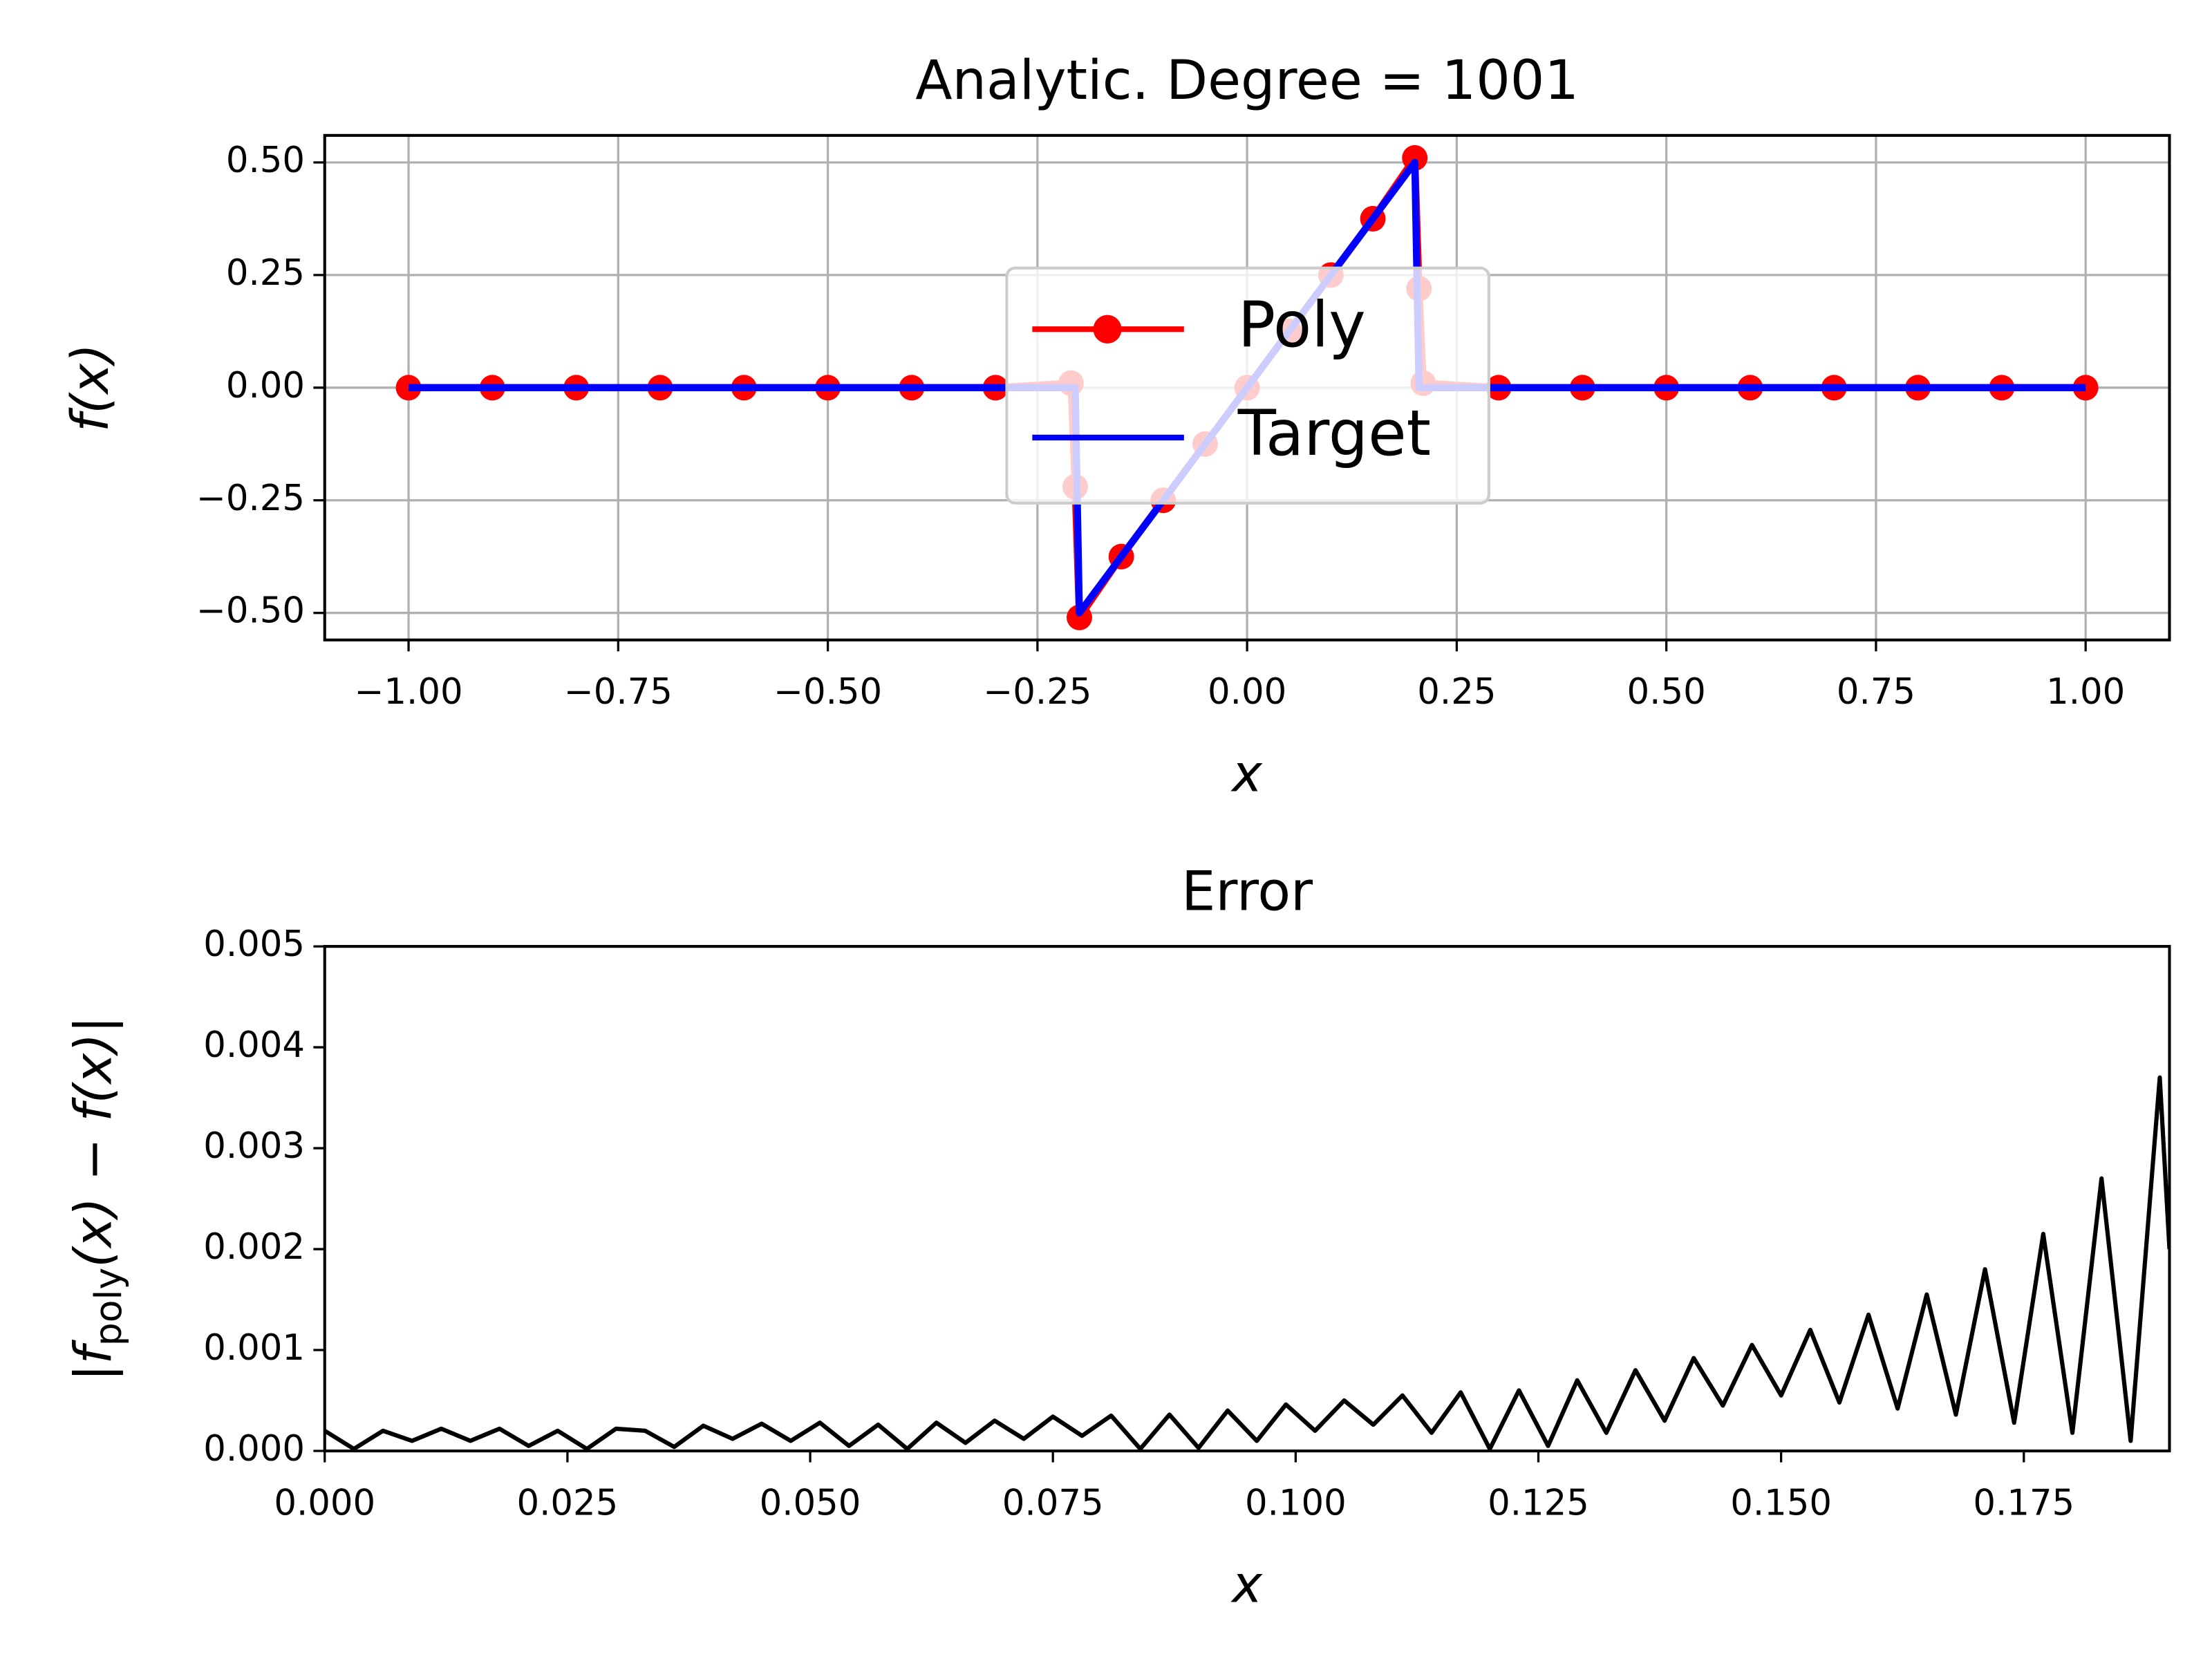  What do you see at coordinates (1107, 330) in the screenshot?
I see `legend-marker` at bounding box center [1107, 330].